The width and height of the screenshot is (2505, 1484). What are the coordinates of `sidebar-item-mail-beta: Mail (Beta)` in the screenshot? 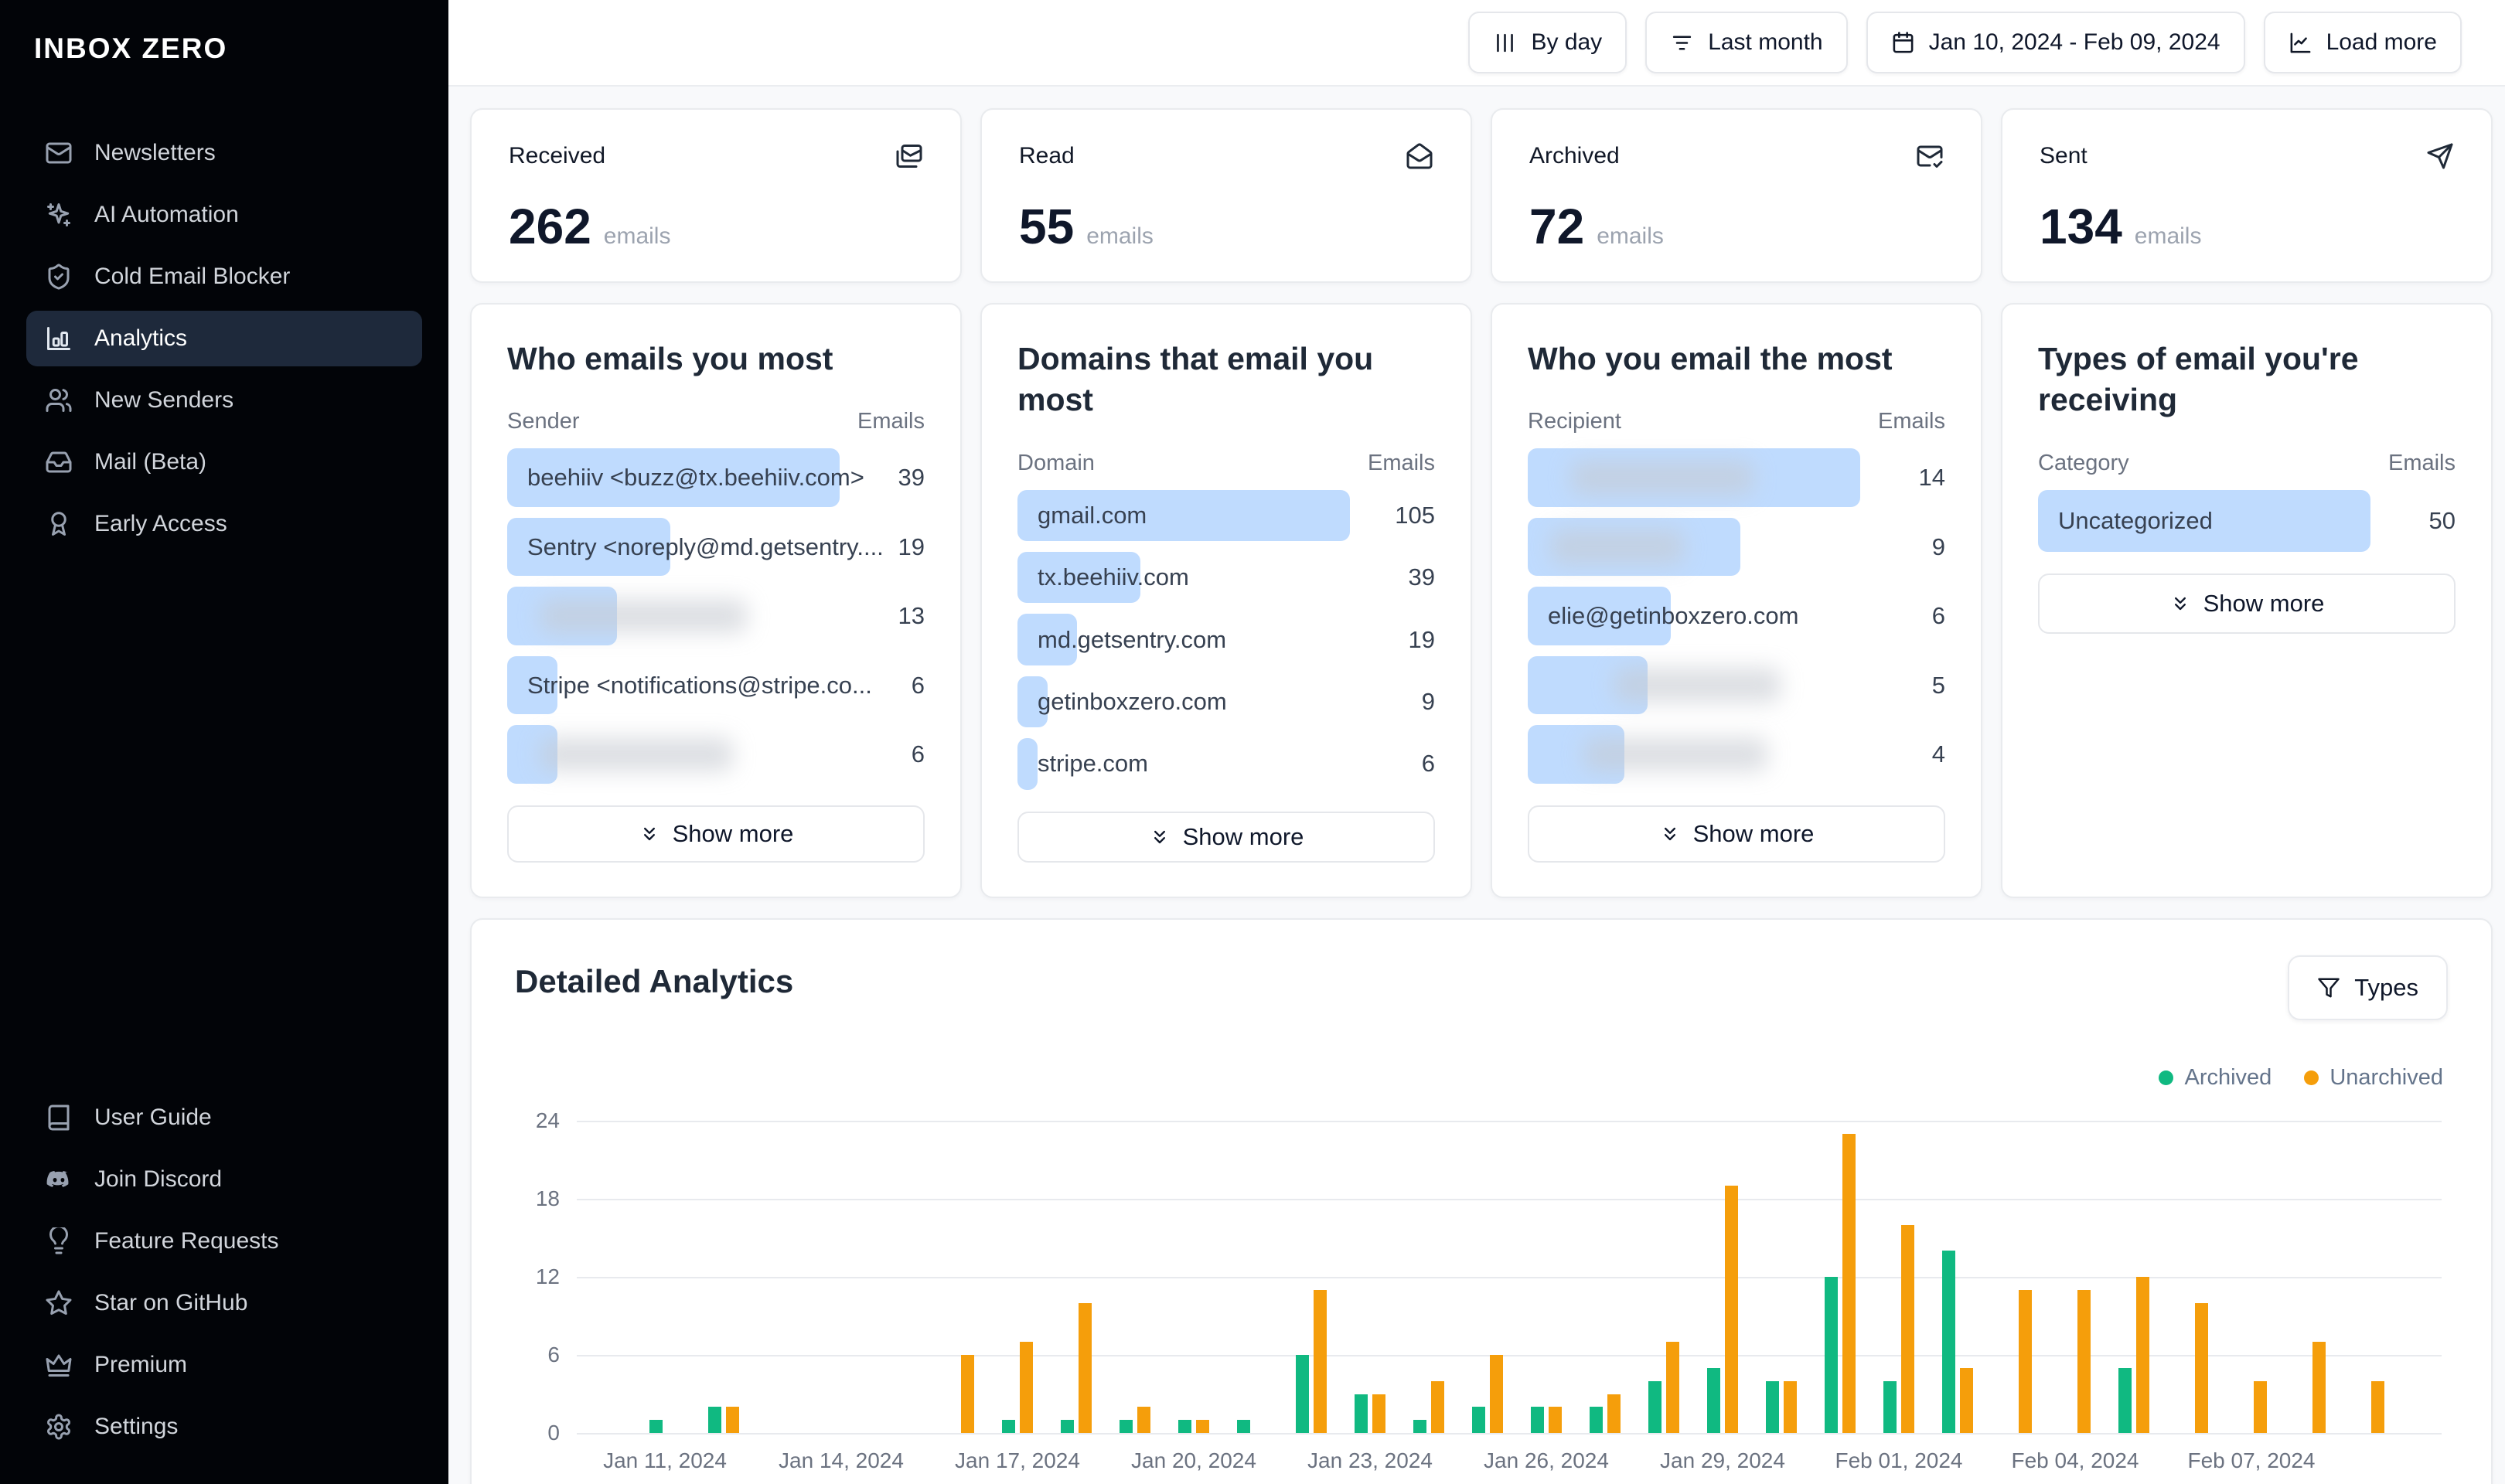 It's located at (224, 462).